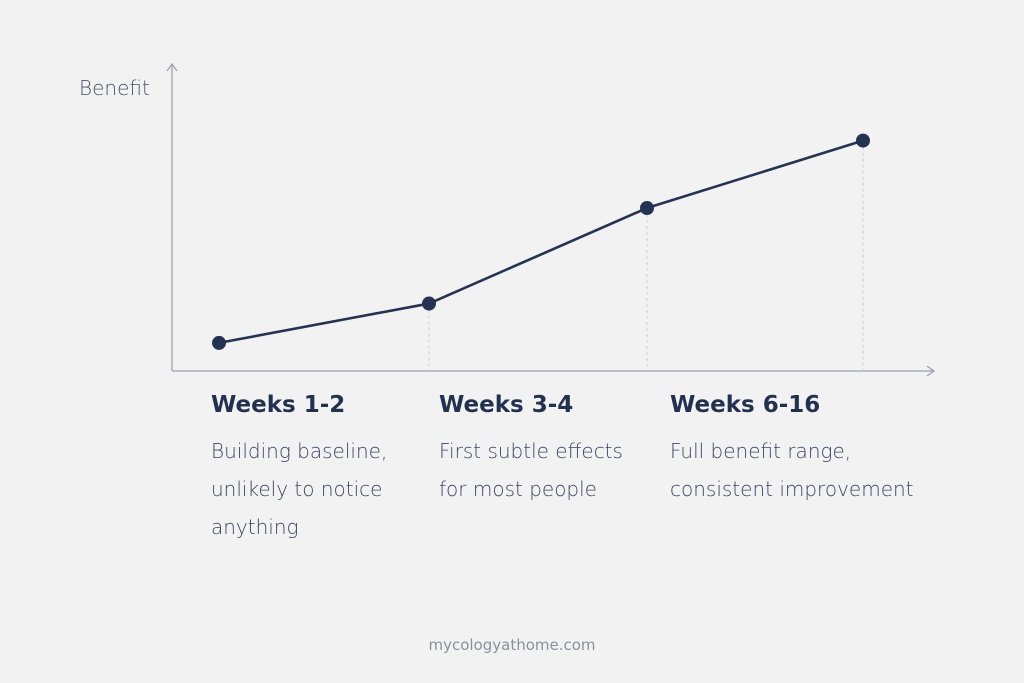 Image resolution: width=1024 pixels, height=683 pixels. What do you see at coordinates (931, 371) in the screenshot?
I see `x-axis-arrow-icon` at bounding box center [931, 371].